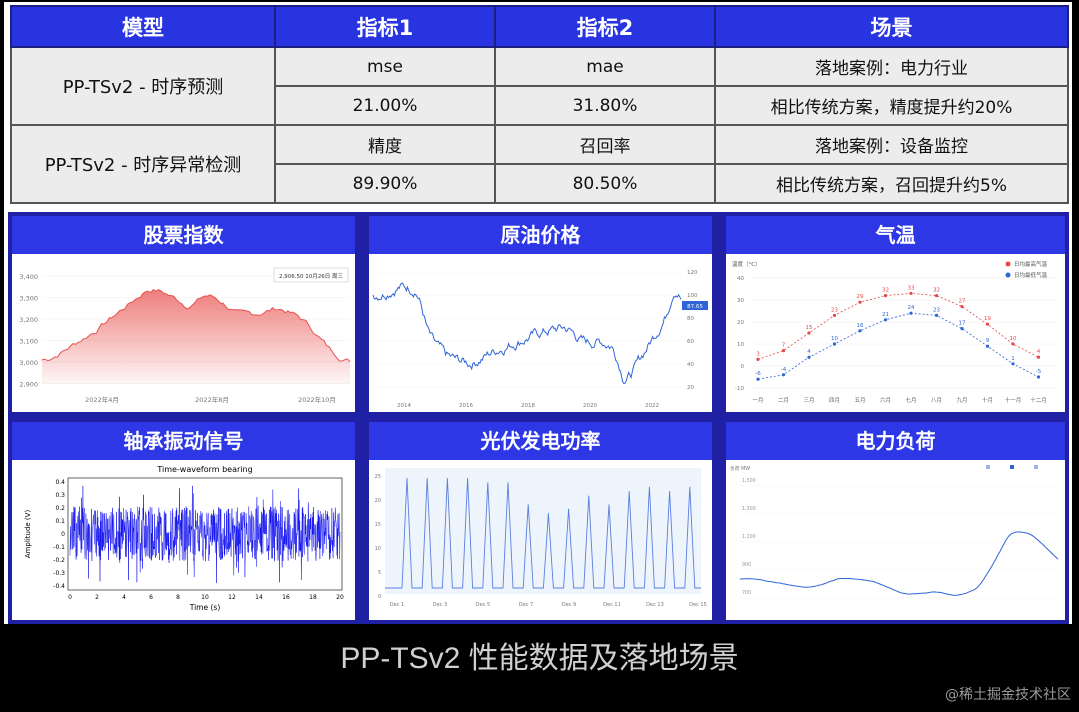 This screenshot has height=712, width=1079. What do you see at coordinates (784, 370) in the screenshot?
I see `data-label: -4` at bounding box center [784, 370].